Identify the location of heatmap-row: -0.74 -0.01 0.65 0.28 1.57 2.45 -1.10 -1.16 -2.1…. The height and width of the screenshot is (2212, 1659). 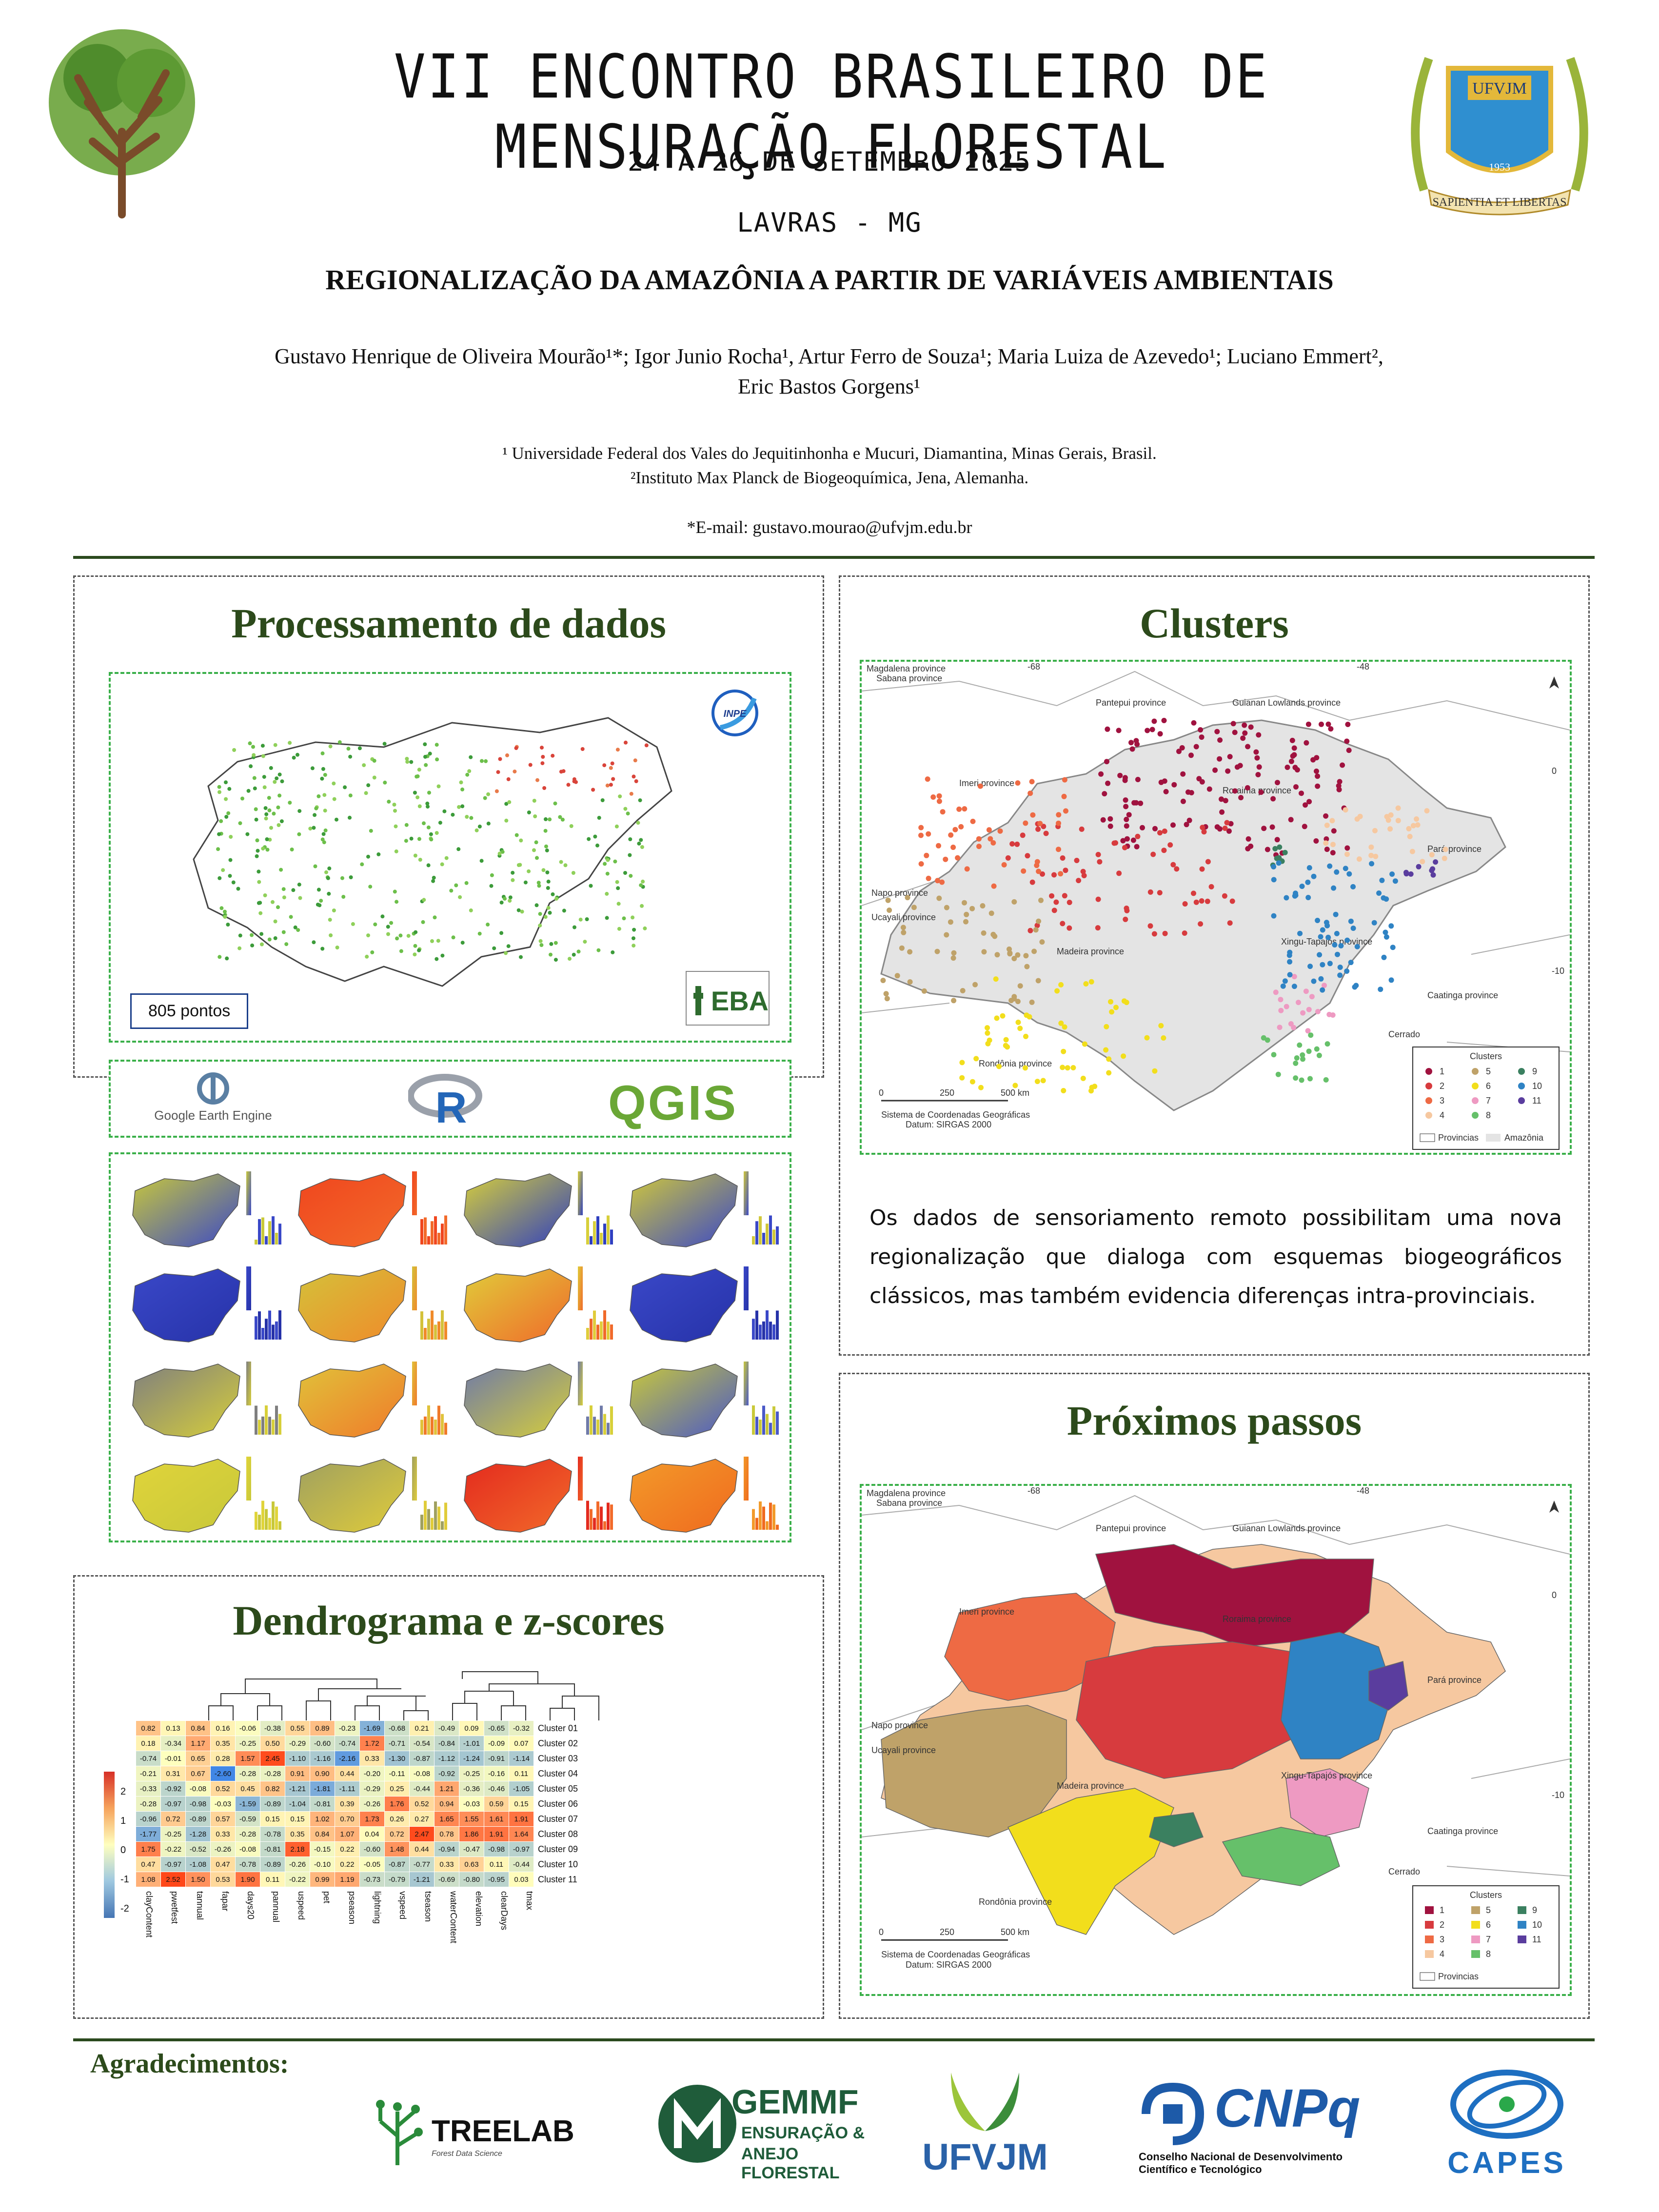
(360, 1758).